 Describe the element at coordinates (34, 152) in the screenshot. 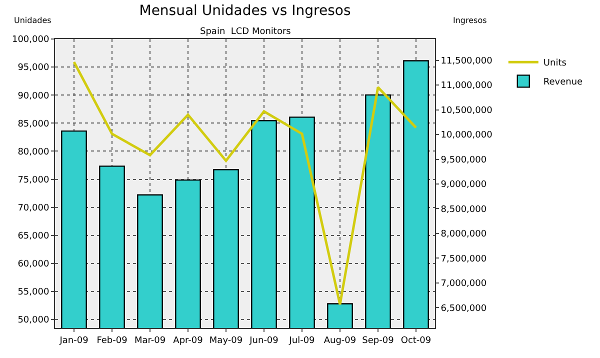

I see `y-tick-label: 80,000` at that location.